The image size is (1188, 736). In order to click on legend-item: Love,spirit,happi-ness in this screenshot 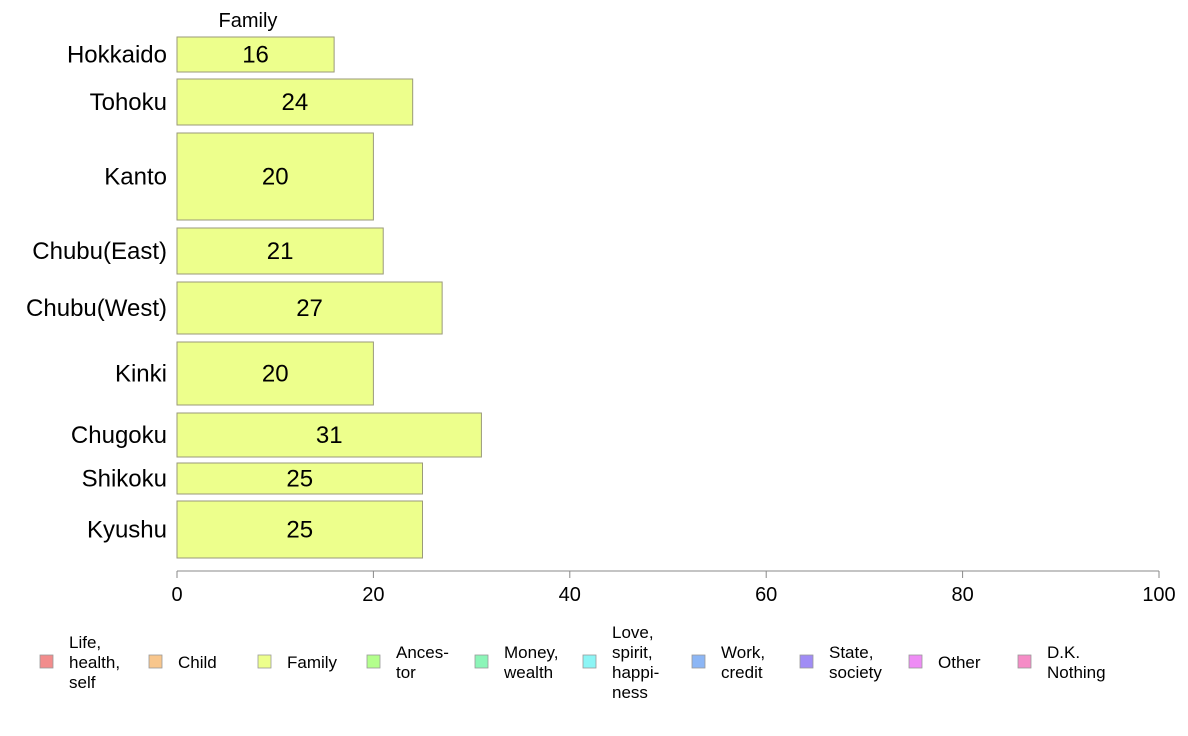, I will do `click(620, 662)`.